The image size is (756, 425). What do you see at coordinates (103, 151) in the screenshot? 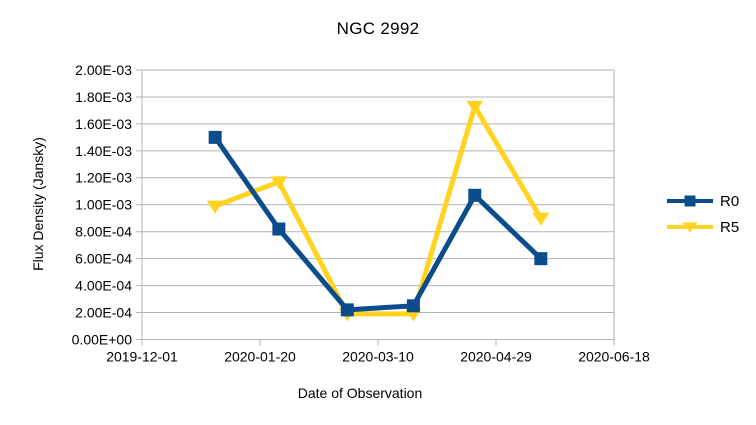
I see `y-tick-label: 1.40E-03` at bounding box center [103, 151].